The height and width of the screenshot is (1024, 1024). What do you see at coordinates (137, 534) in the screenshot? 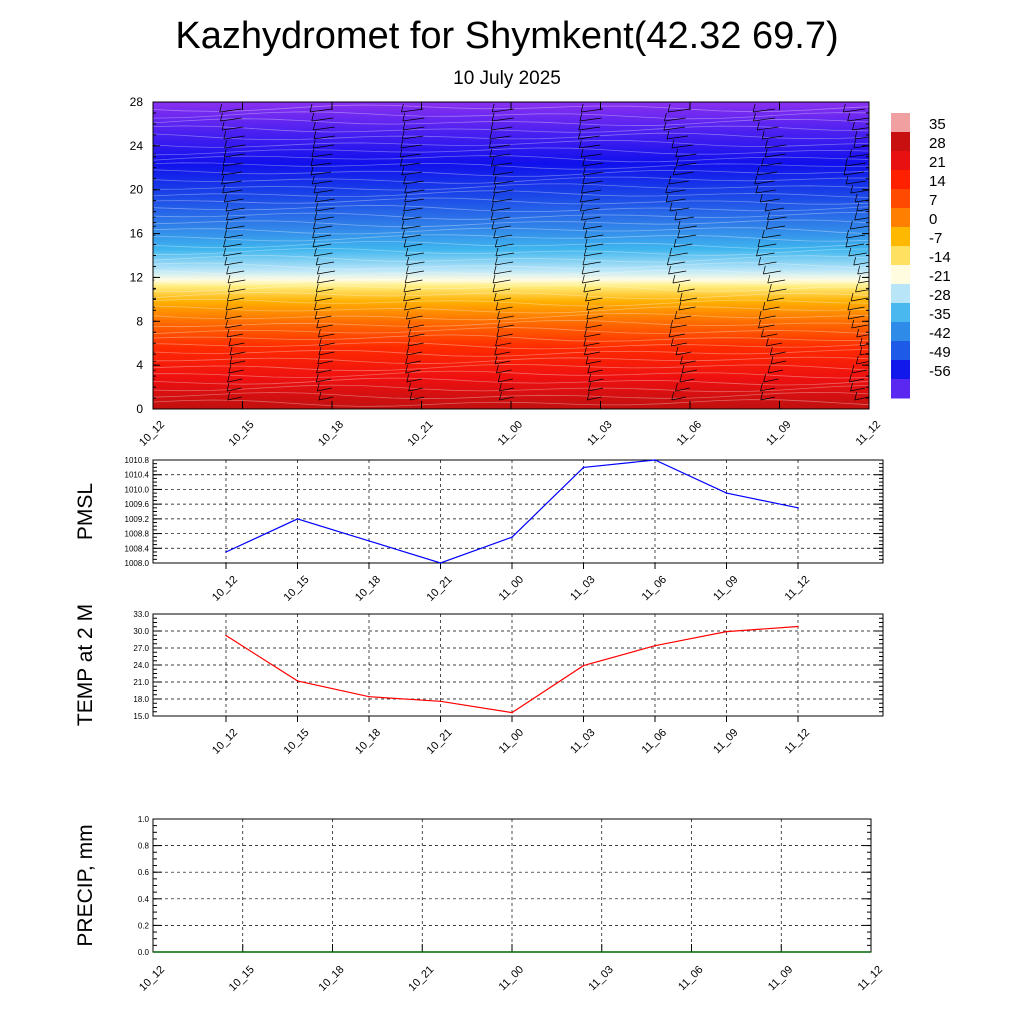
I see `y-tick-label: 1008.8` at bounding box center [137, 534].